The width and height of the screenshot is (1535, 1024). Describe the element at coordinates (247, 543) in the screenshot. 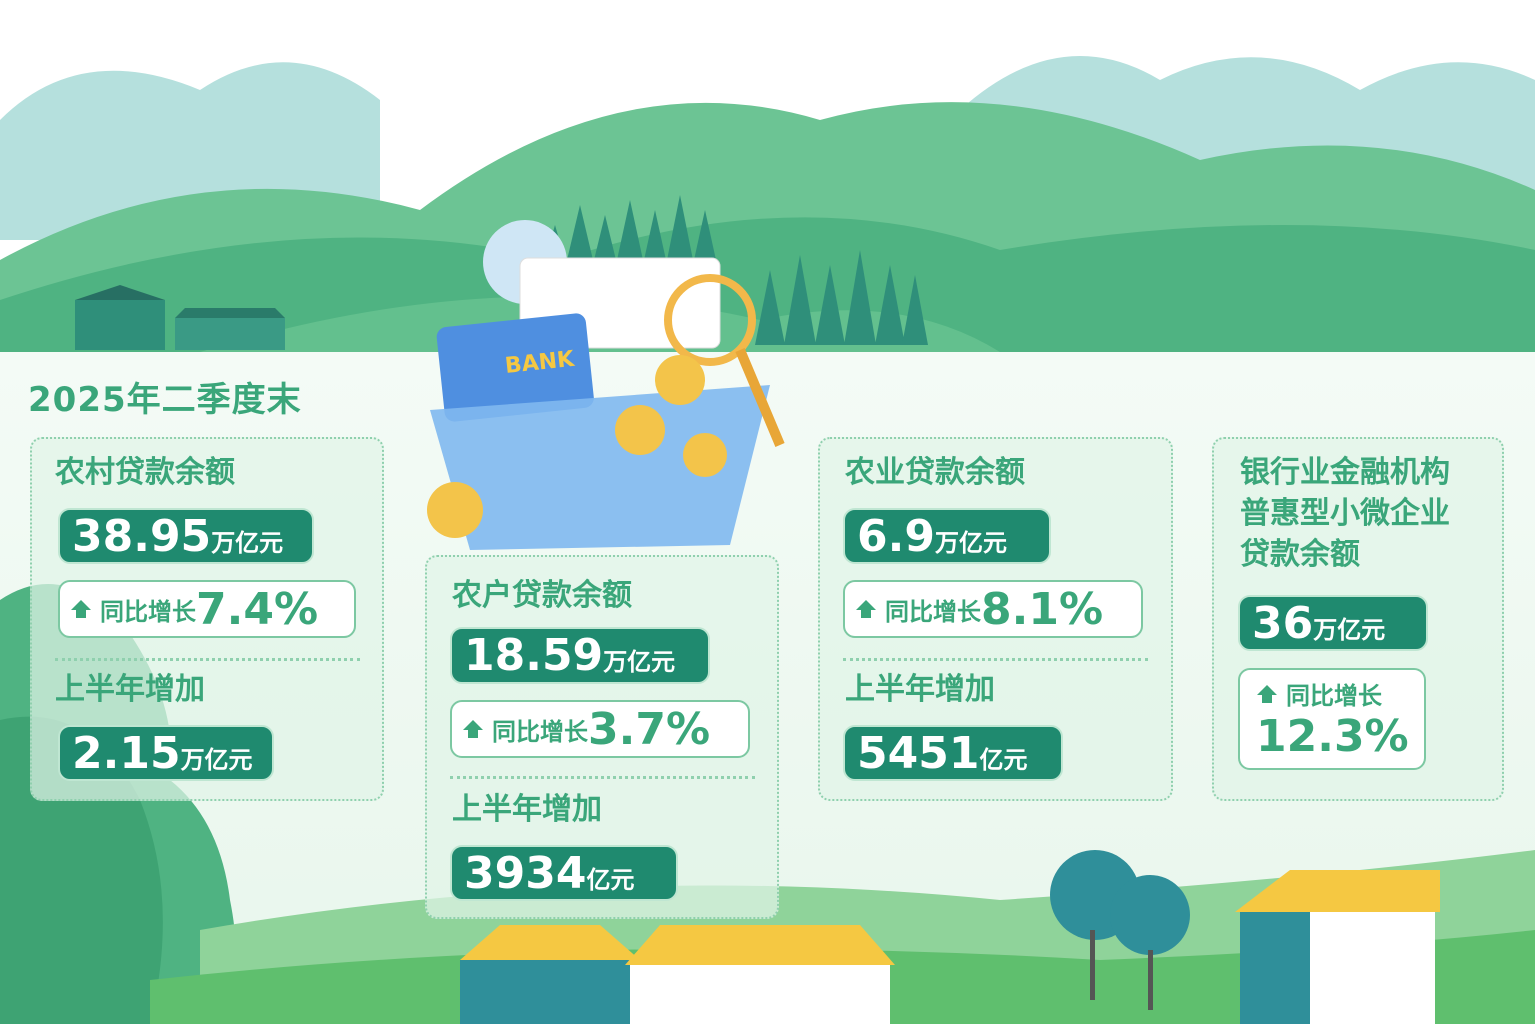

I see `unit: 万亿元` at that location.